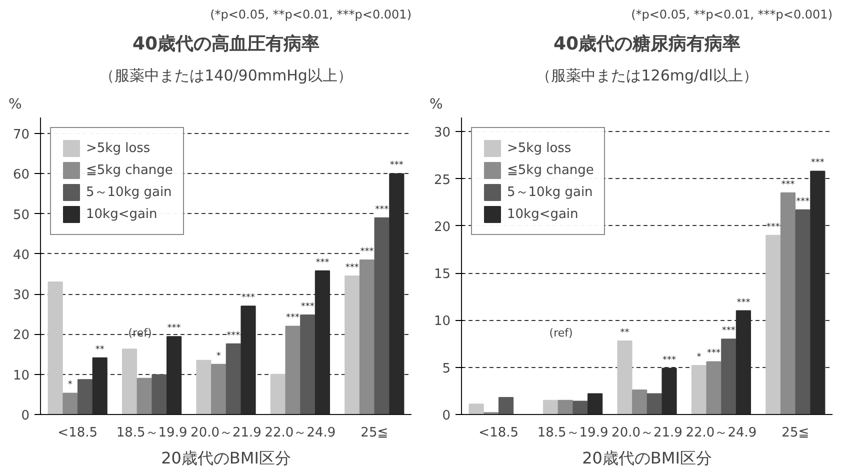  What do you see at coordinates (21, 175) in the screenshot?
I see `y-tick-label: 60` at bounding box center [21, 175].